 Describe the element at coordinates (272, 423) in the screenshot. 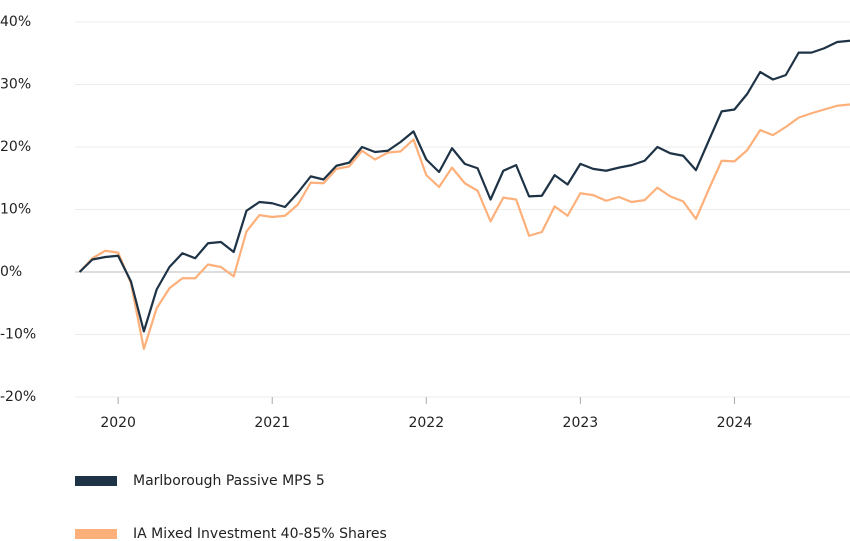

I see `x-tick-label: 2021` at that location.